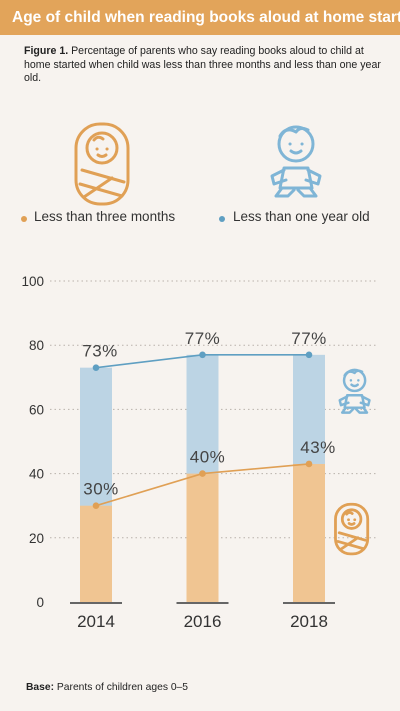  What do you see at coordinates (318, 447) in the screenshot?
I see `series-less-than-three-months-data-label: 43%` at bounding box center [318, 447].